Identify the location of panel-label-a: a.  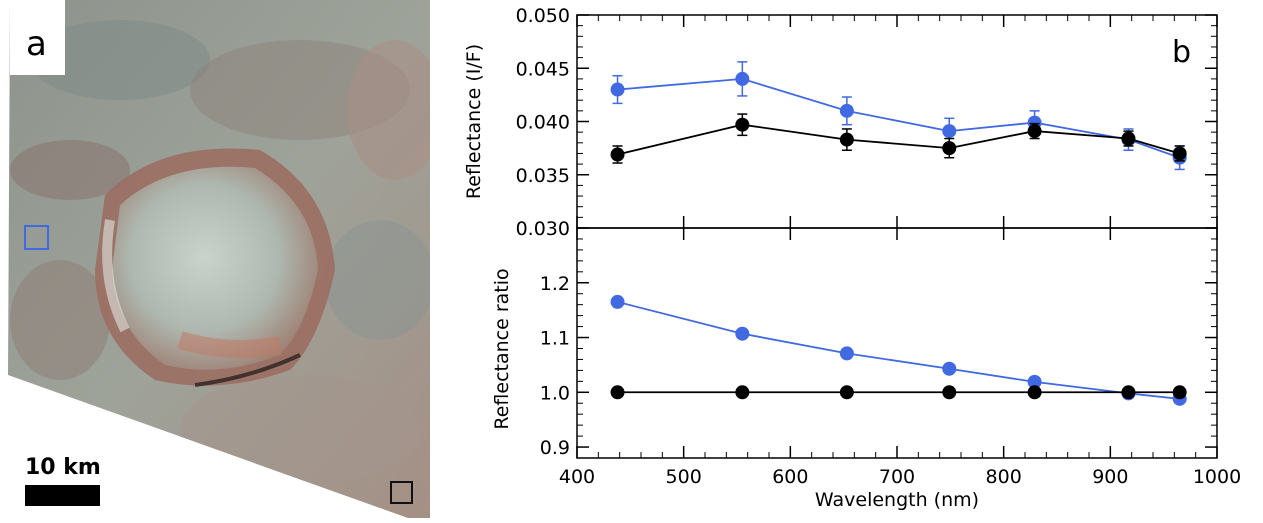
(36, 44).